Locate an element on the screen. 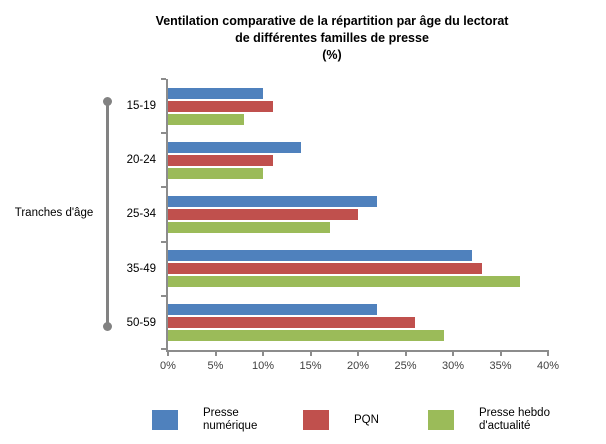  chart-title-line-3: (%) is located at coordinates (332, 55).